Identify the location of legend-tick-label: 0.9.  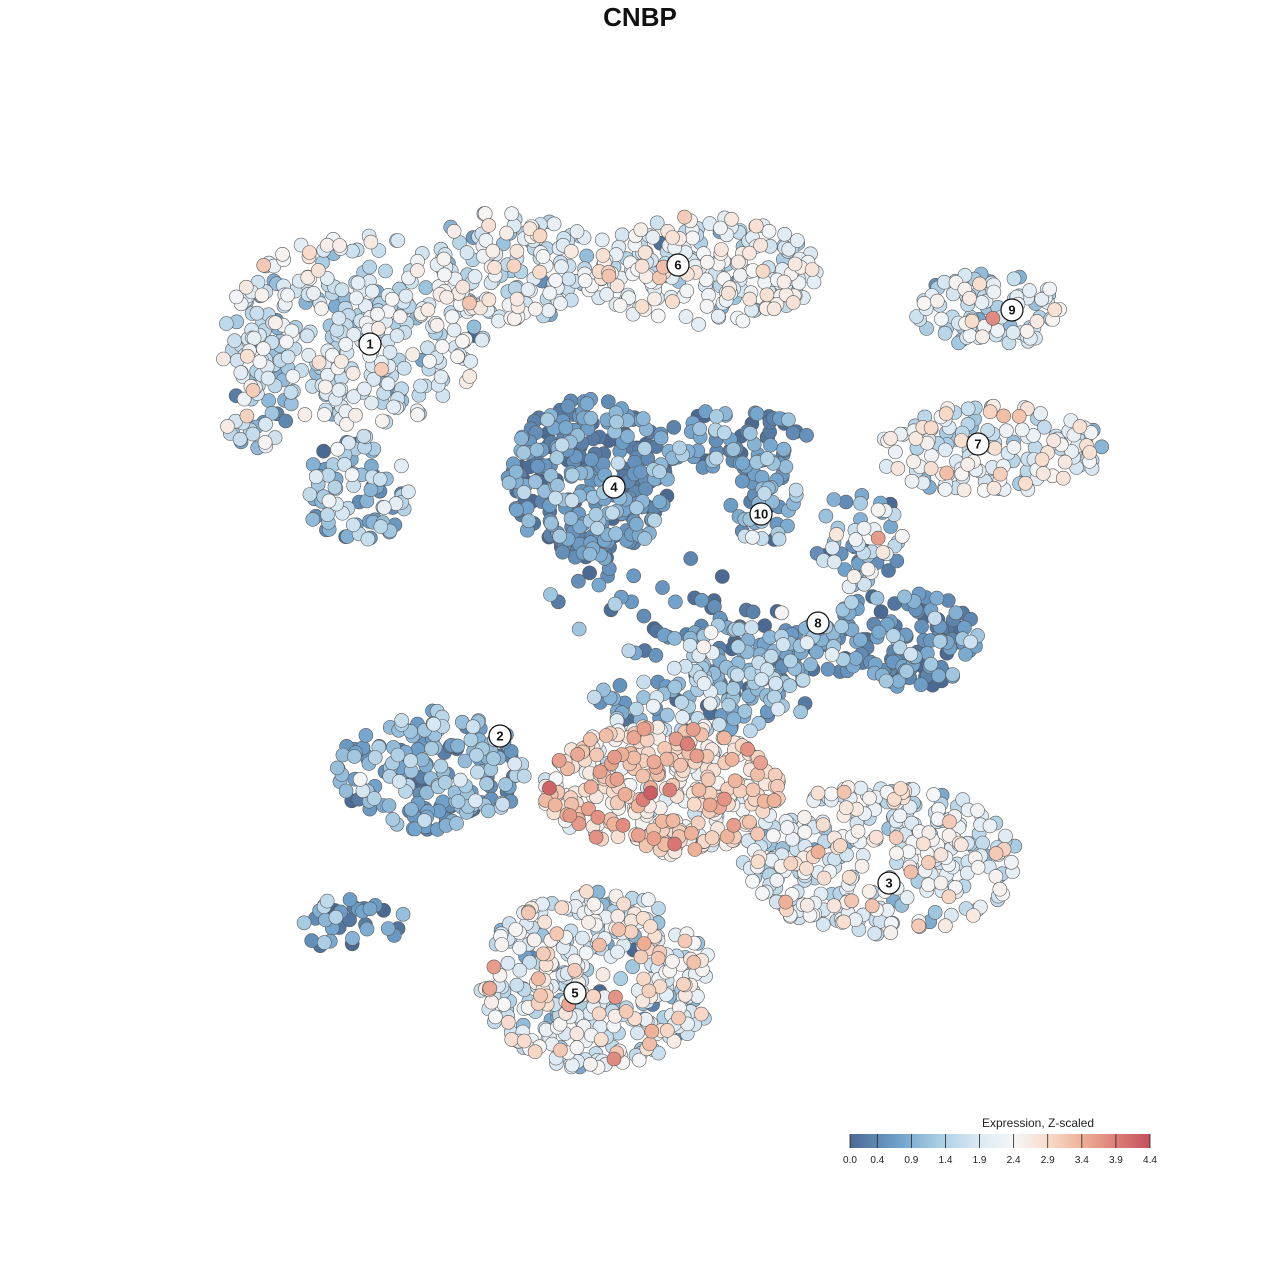
(911, 1160).